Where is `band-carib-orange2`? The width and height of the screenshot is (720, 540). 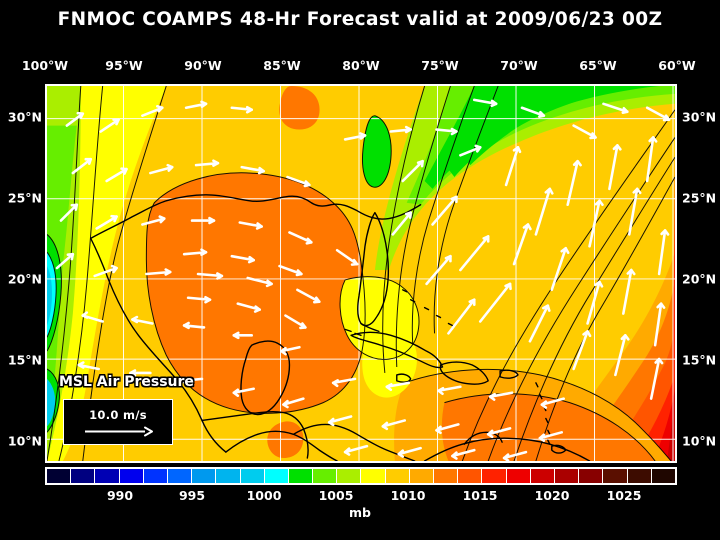
band-carib-orange2 is located at coordinates (548, 427).